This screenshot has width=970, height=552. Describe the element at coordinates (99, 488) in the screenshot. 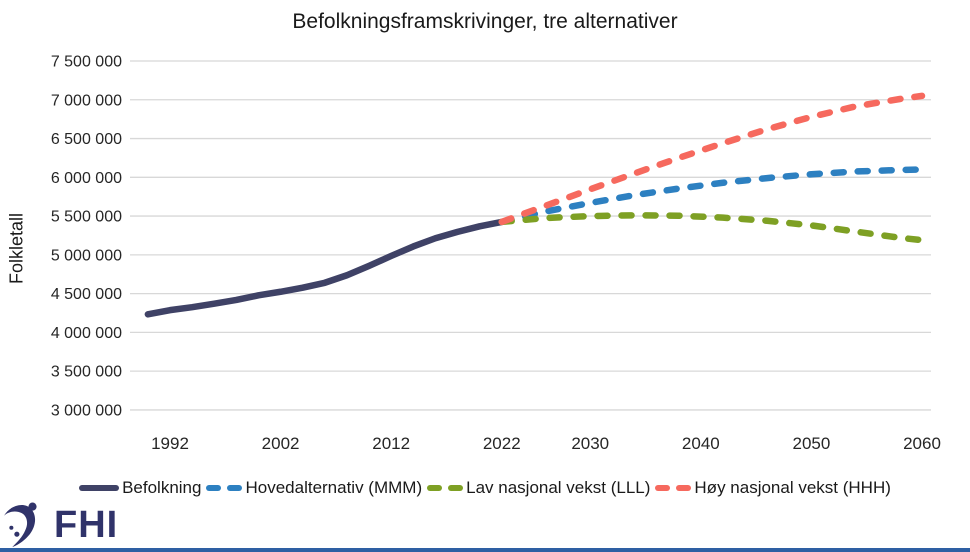

I see `solid-line-icon` at that location.